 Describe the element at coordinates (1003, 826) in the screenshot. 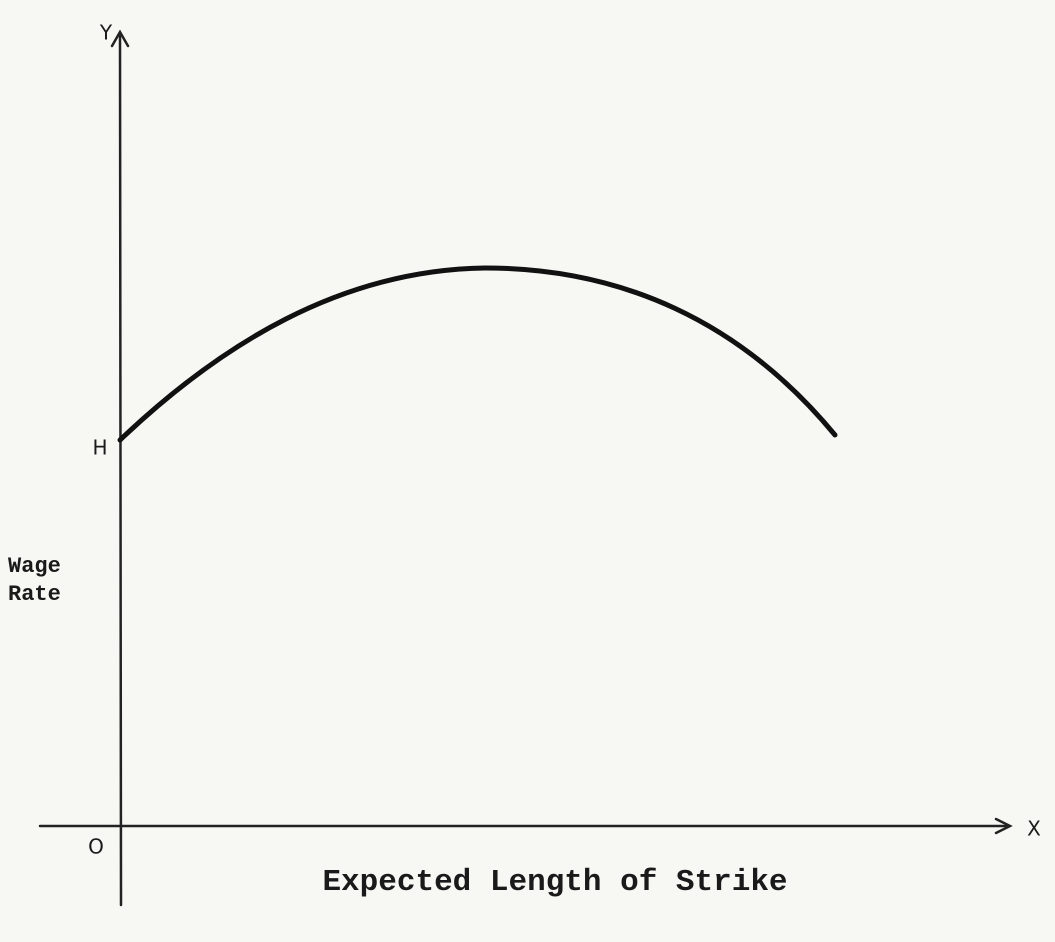

I see `x-arrow` at that location.